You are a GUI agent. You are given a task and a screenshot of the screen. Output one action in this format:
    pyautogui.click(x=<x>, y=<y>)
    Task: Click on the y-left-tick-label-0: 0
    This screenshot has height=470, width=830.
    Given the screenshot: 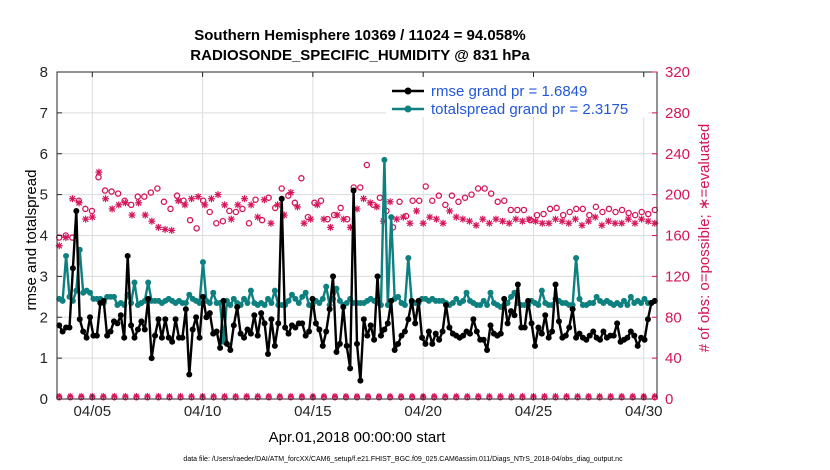 What is the action you would take?
    pyautogui.click(x=44, y=399)
    